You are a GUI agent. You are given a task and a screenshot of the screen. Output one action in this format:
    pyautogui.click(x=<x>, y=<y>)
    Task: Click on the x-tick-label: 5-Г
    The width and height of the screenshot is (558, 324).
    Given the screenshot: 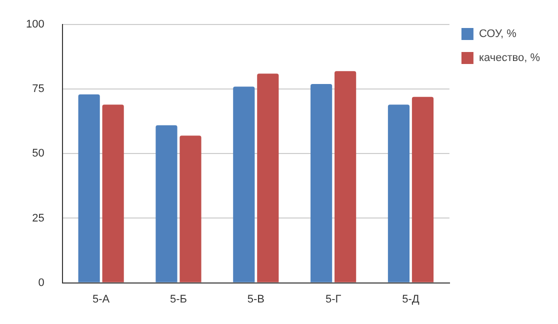 What is the action you would take?
    pyautogui.click(x=333, y=299)
    